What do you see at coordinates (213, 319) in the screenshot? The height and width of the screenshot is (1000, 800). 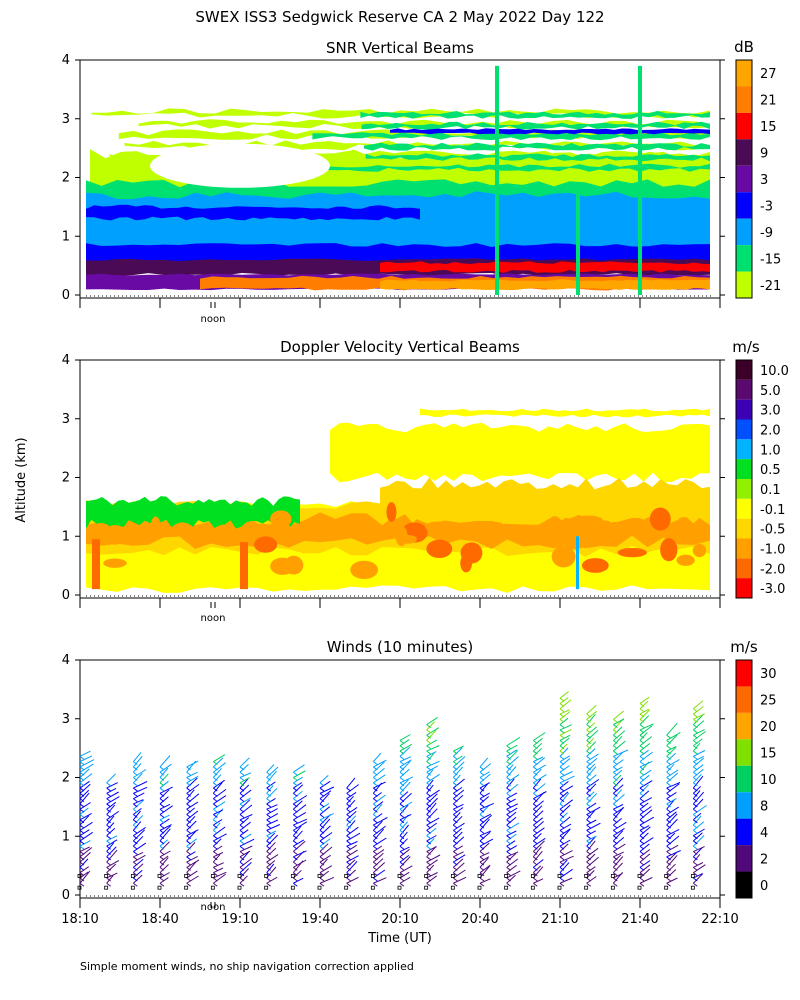 I see `snr-noon-label: noon` at bounding box center [213, 319].